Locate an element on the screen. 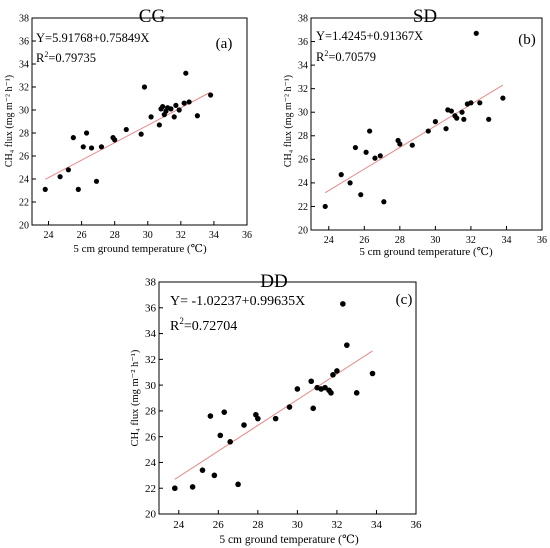 The width and height of the screenshot is (550, 548). y-tick-label: 22 is located at coordinates (150, 489).